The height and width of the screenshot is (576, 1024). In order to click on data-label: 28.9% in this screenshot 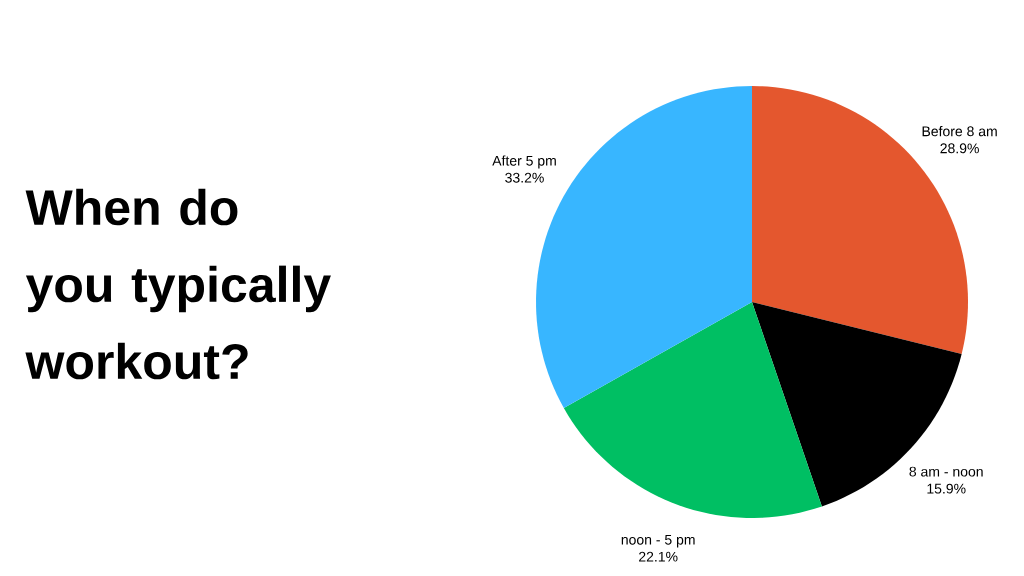, I will do `click(959, 148)`.